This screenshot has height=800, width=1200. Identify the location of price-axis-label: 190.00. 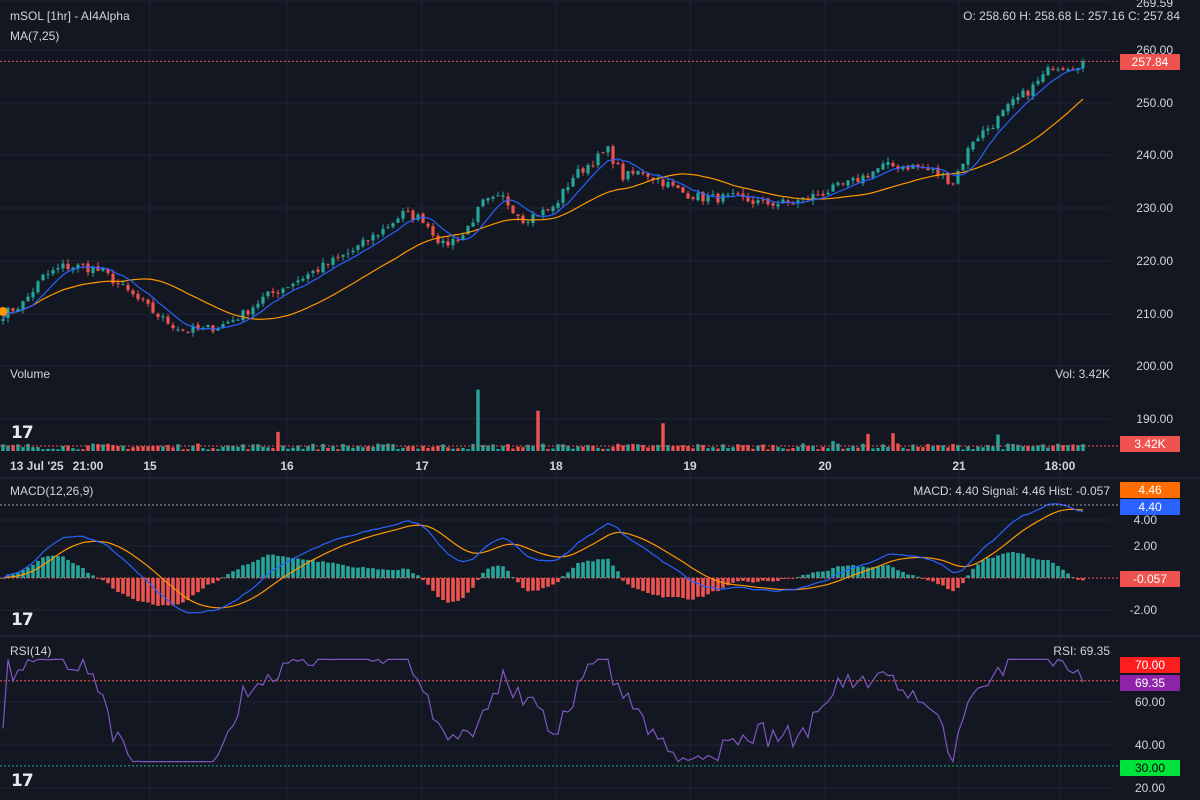
(1154, 419).